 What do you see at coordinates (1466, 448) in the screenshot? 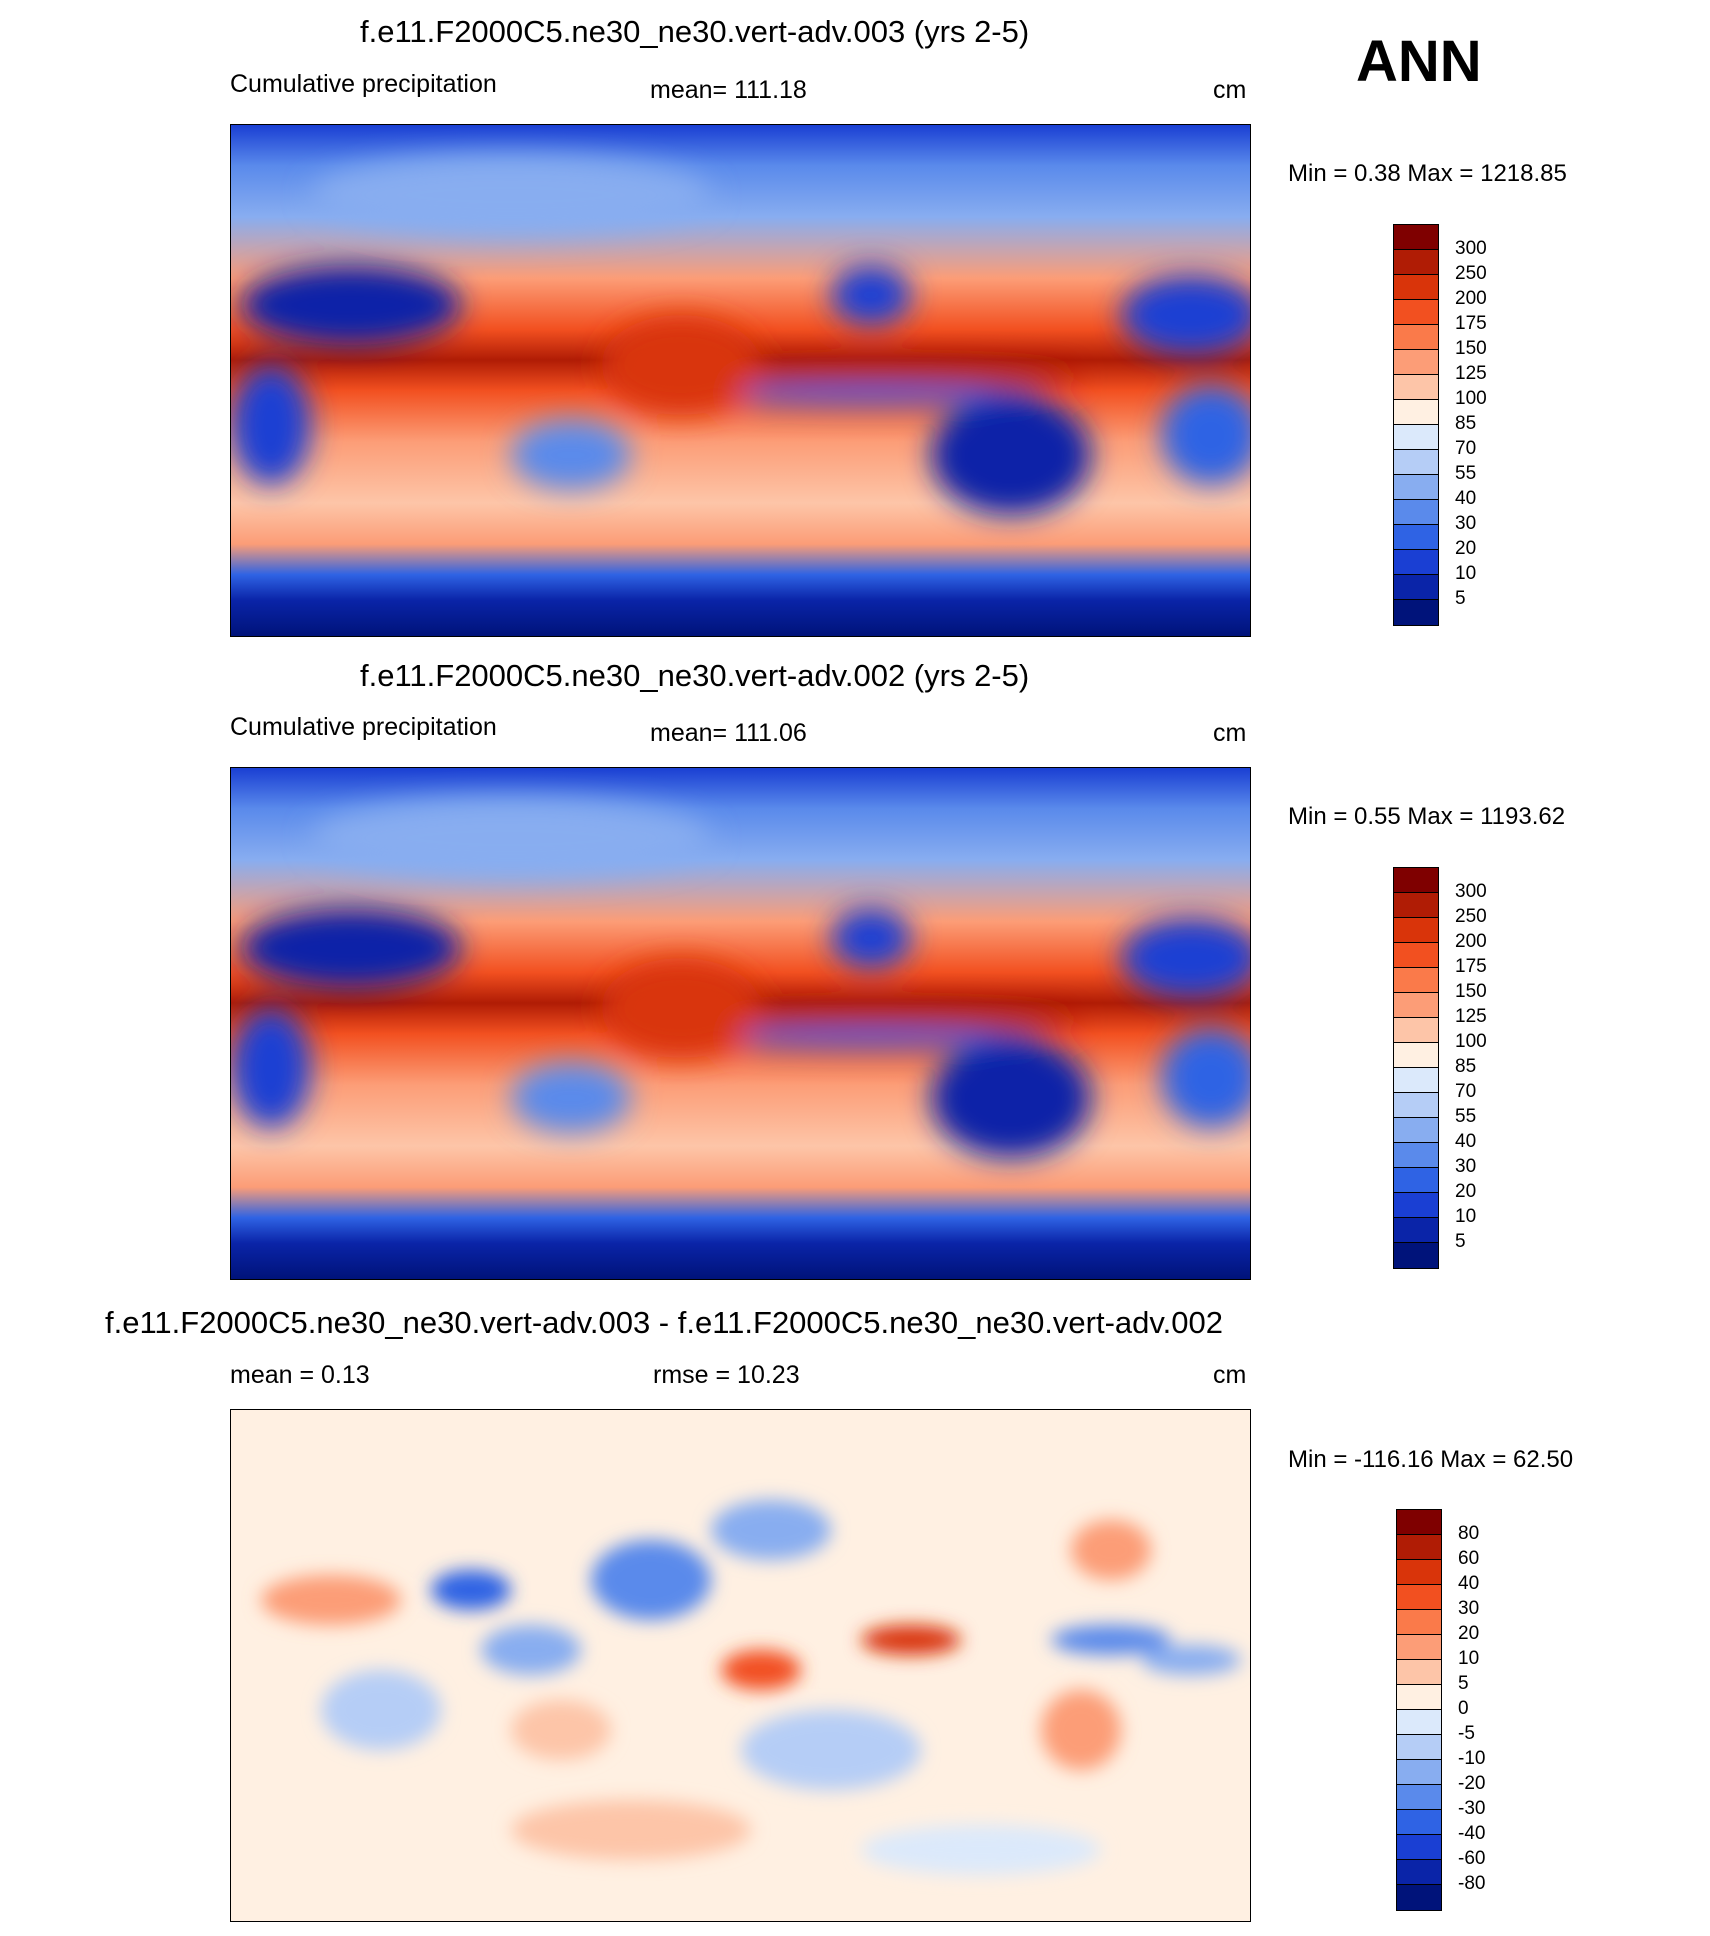
I see `colorbar-tick-label: 70` at bounding box center [1466, 448].